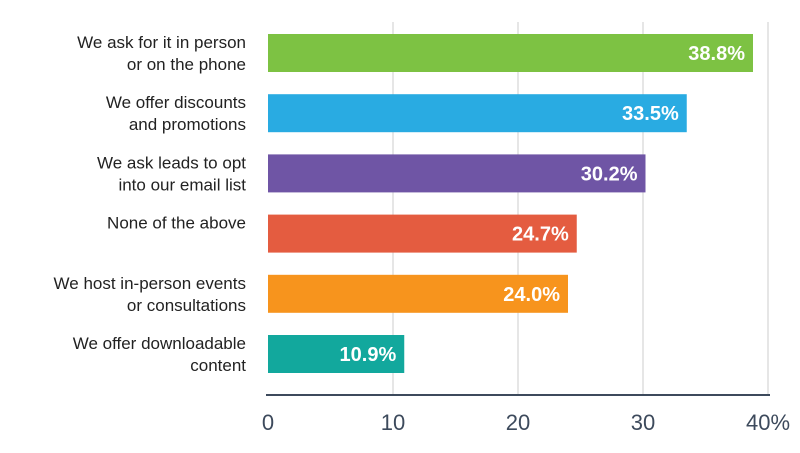 The image size is (800, 453). Describe the element at coordinates (609, 174) in the screenshot. I see `bar-value-label: 30.2%` at that location.